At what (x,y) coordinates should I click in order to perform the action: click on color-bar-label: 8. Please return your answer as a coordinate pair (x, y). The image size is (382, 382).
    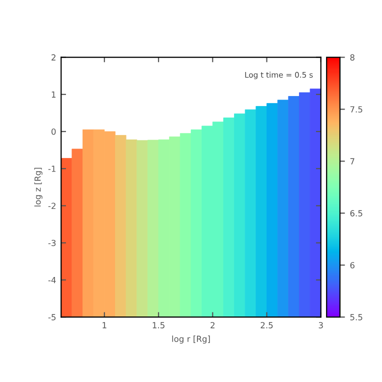
    Looking at the image, I should click on (352, 57).